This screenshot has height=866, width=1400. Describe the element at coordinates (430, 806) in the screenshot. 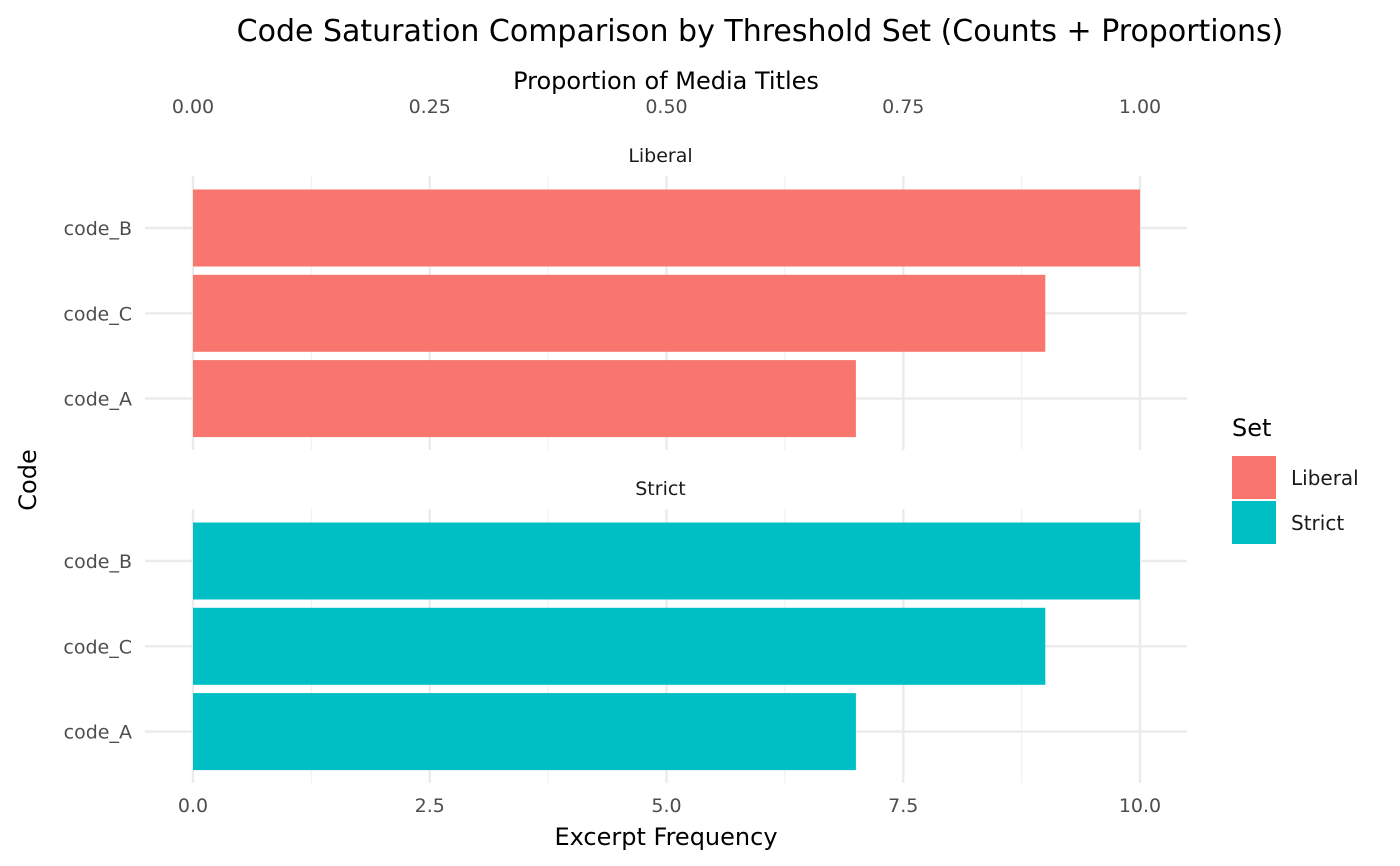

I see `x-tick-label: 2.5` at that location.